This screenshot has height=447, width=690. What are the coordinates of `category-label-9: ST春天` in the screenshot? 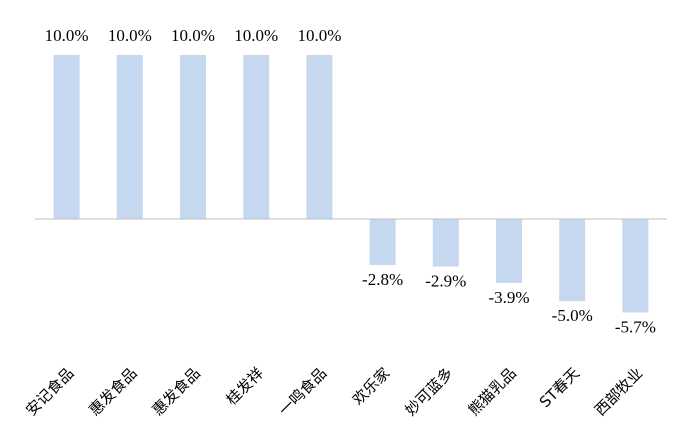 It's located at (559, 387).